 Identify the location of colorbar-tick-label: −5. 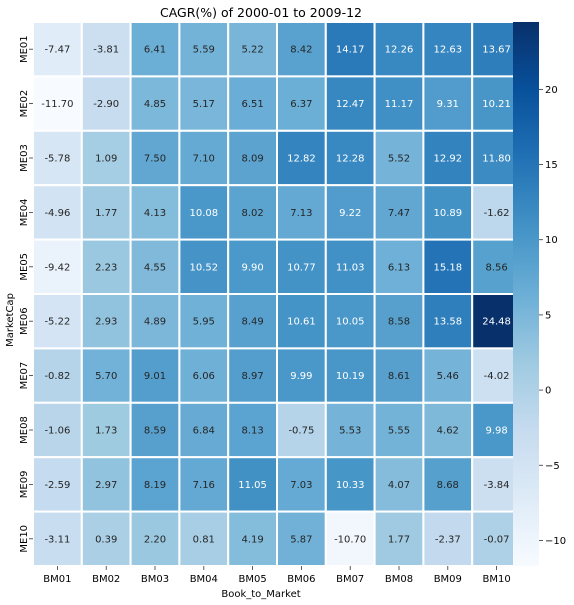
(552, 466).